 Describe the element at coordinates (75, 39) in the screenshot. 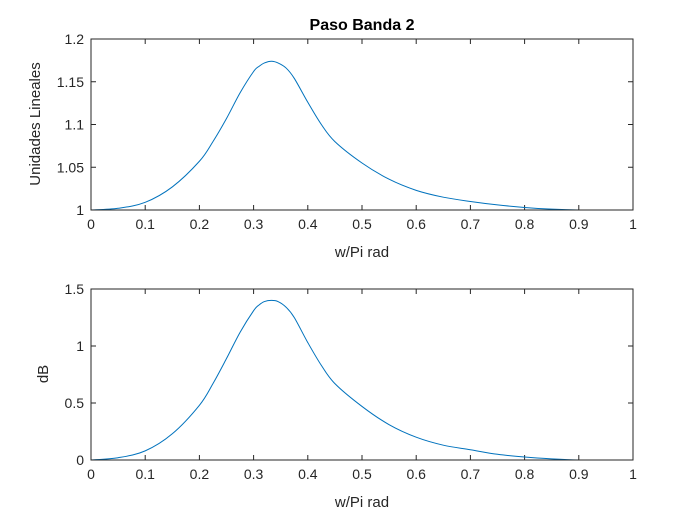

I see `y-tick-label: 1.2` at that location.